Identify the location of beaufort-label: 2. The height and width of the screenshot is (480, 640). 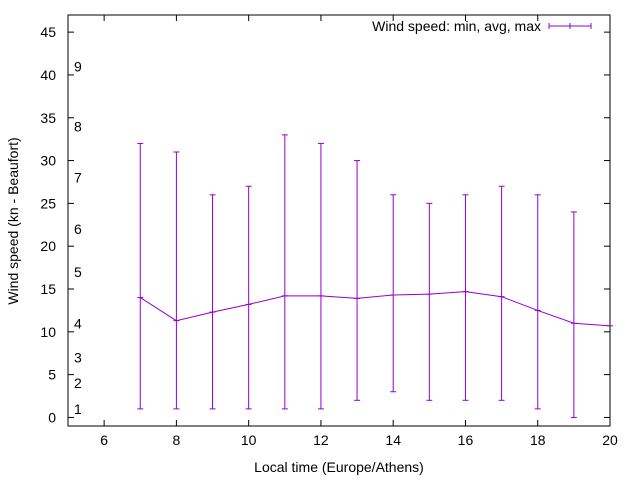
(78, 383).